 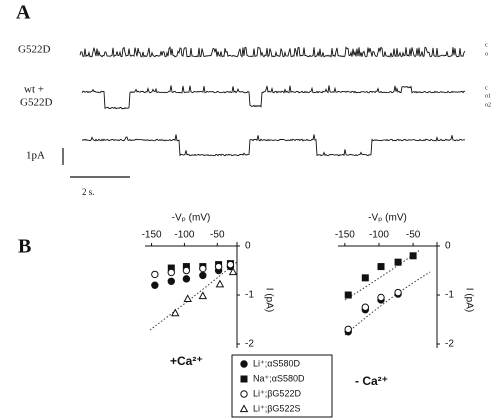 What do you see at coordinates (488, 105) in the screenshot?
I see `state-label: o2` at bounding box center [488, 105].